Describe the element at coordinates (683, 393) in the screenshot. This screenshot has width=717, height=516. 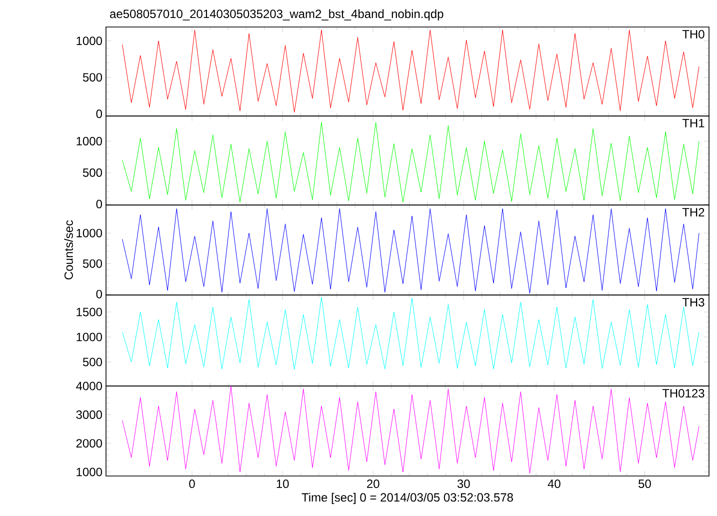
I see `series-label: TH0123` at that location.